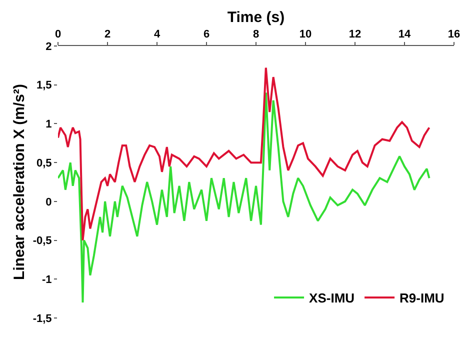  Describe the element at coordinates (332, 298) in the screenshot. I see `legend-label: XS-IMU` at that location.